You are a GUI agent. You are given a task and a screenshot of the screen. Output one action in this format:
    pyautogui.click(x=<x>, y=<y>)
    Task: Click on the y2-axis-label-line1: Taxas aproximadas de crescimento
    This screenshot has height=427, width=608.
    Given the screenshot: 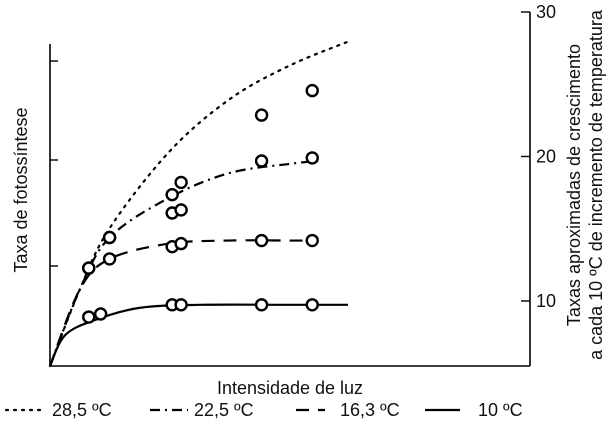 What is the action you would take?
    pyautogui.click(x=574, y=185)
    